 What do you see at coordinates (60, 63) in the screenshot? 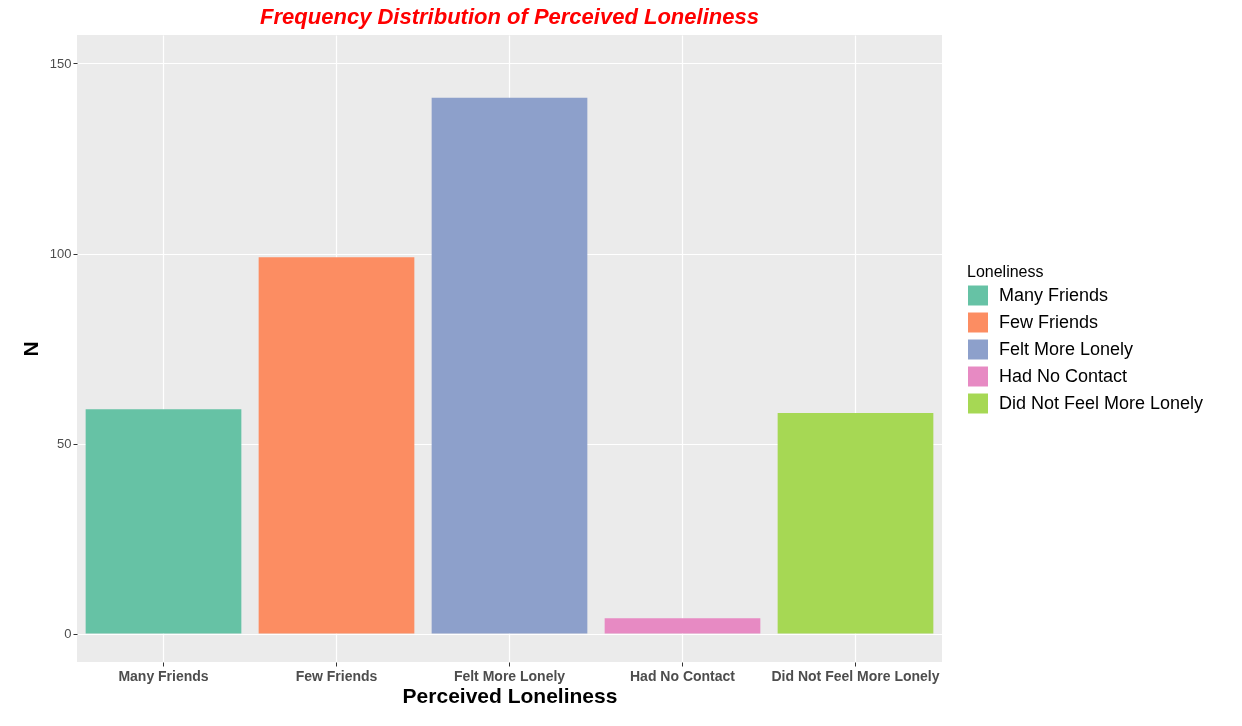
I see `y-tick-label: 150` at bounding box center [60, 63].